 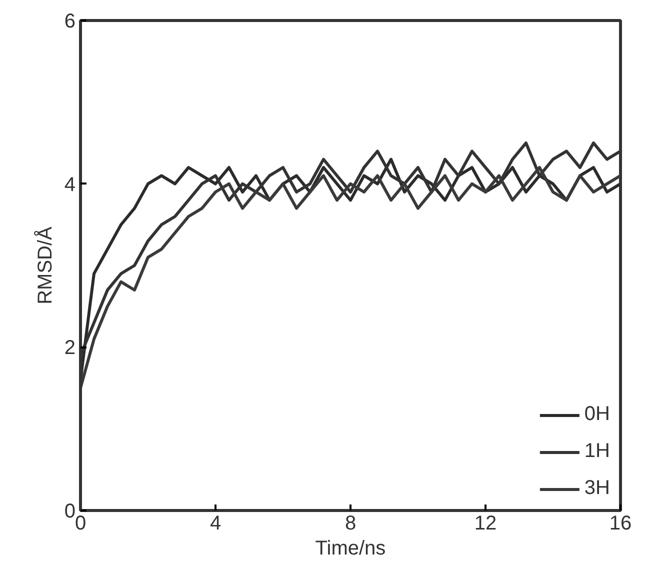 What do you see at coordinates (350, 549) in the screenshot?
I see `x-axis-title: Time/ns` at bounding box center [350, 549].